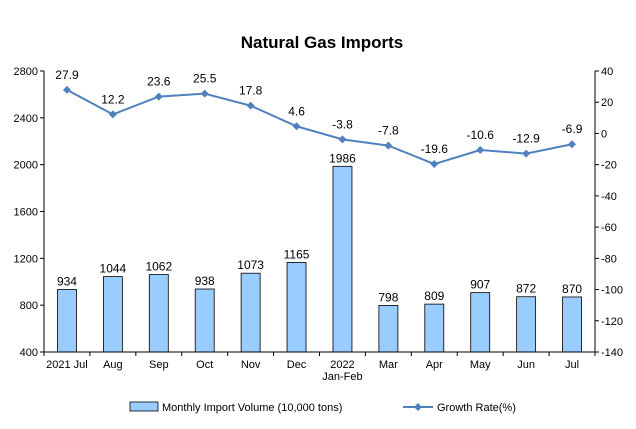  What do you see at coordinates (159, 82) in the screenshot?
I see `growth-rate-label: 23.6` at bounding box center [159, 82].